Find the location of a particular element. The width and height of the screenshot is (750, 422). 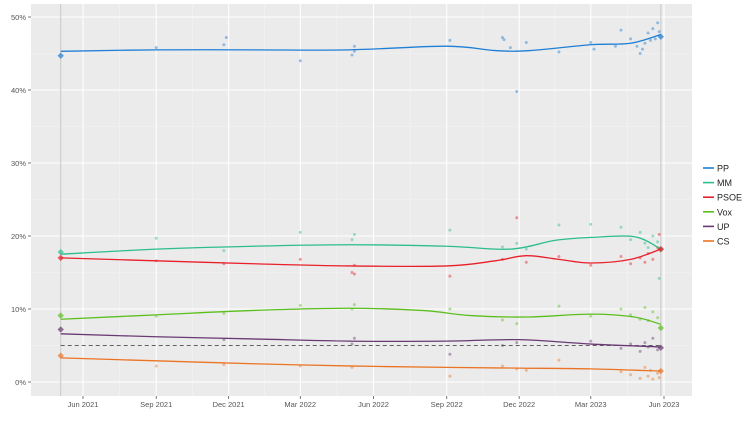

x-tick-label: Dec 2021 is located at coordinates (229, 404).